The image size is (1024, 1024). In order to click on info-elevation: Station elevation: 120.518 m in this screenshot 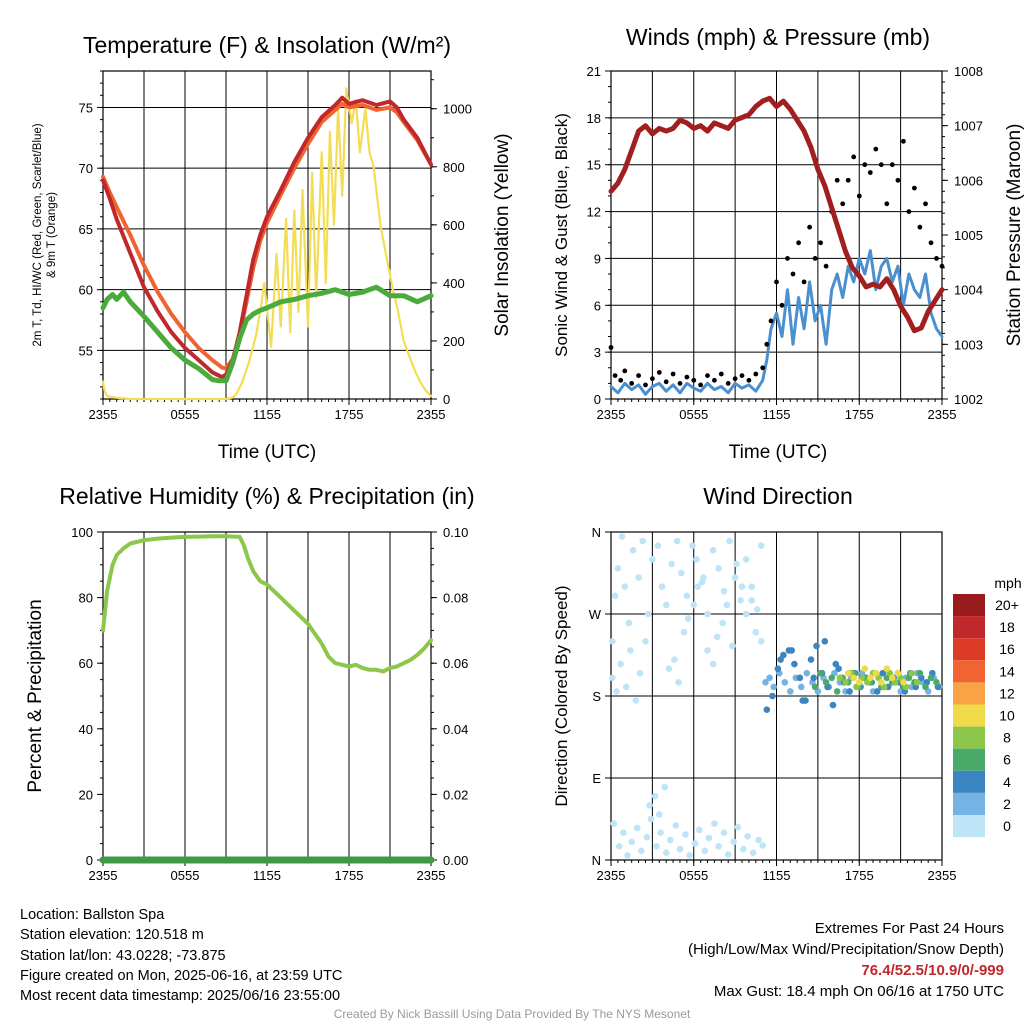, I will do `click(112, 935)`.